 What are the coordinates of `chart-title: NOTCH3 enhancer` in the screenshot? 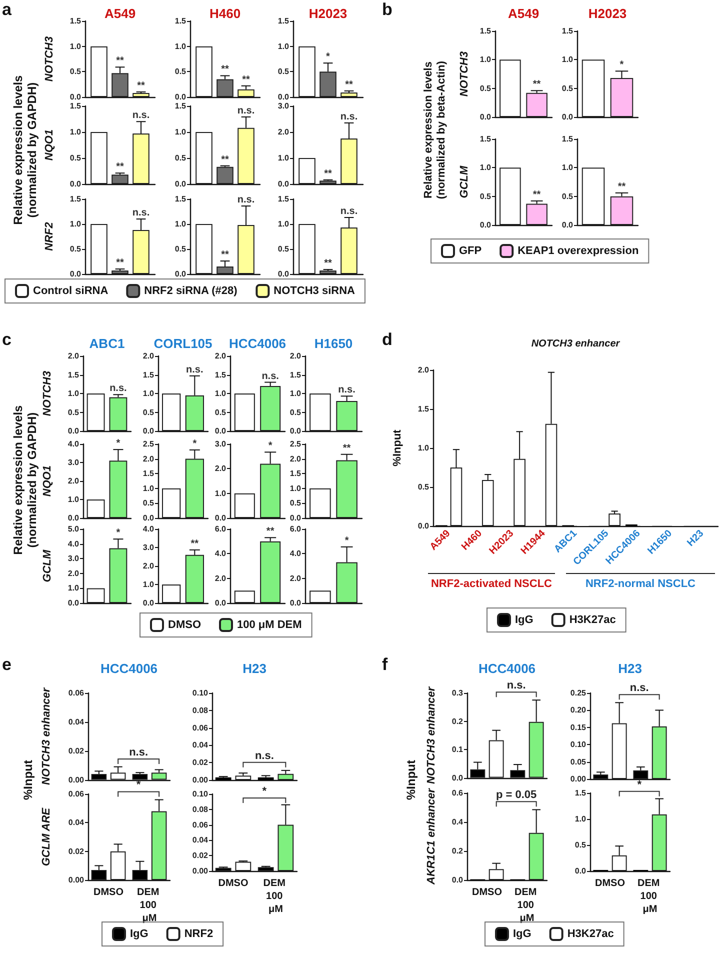 It's located at (576, 344).